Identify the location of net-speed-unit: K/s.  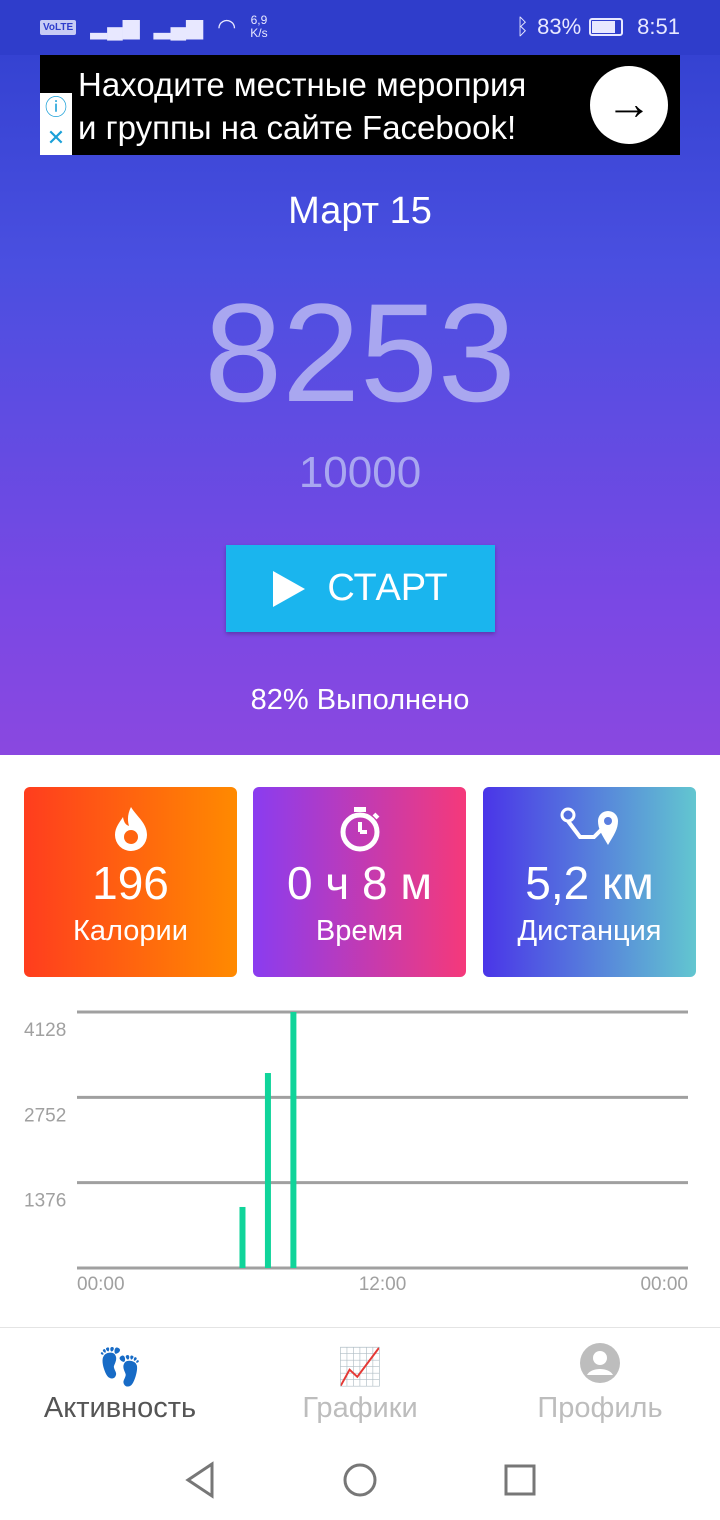
(259, 33).